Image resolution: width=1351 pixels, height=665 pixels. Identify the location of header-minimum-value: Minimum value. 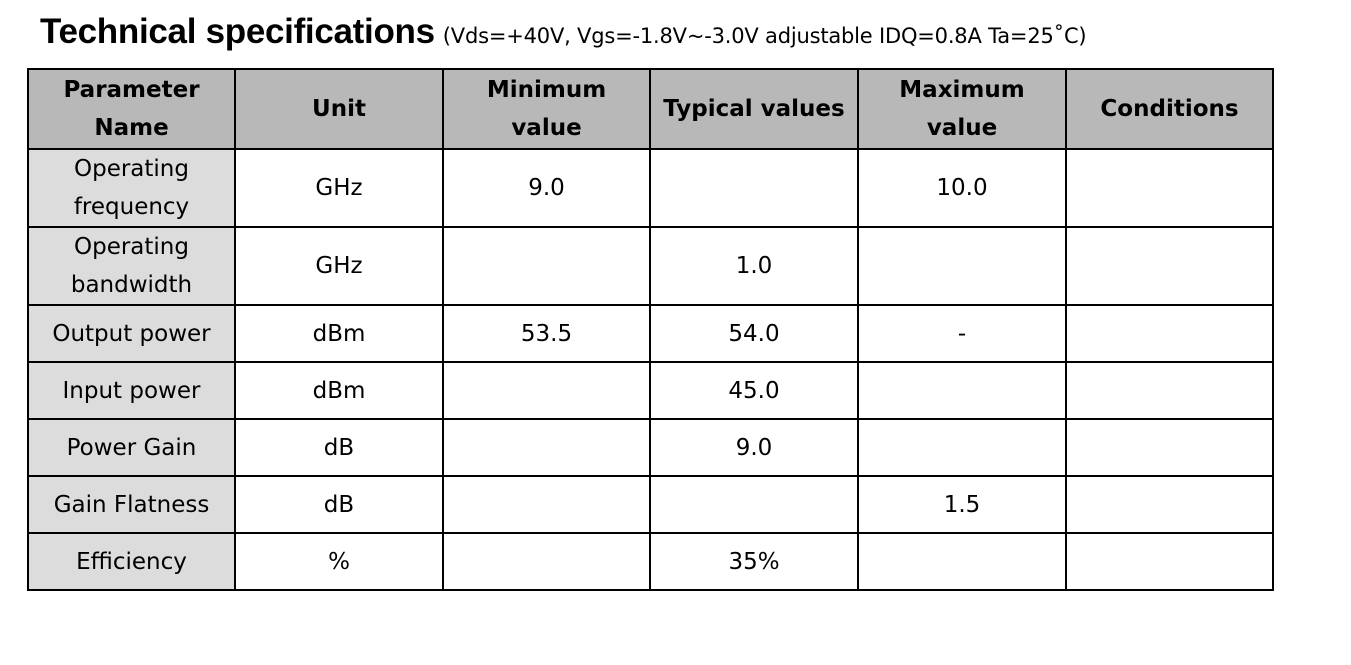
(546, 109).